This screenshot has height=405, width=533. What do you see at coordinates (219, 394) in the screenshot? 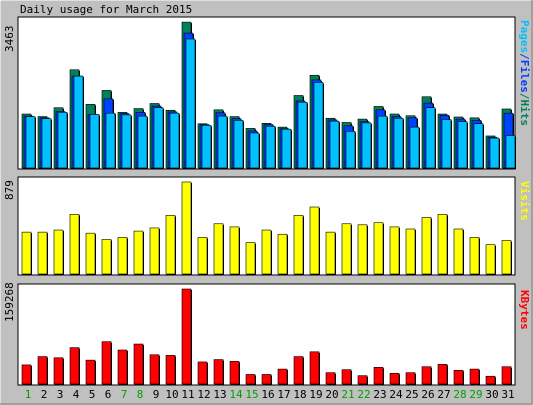
I see `x-tick-label: 13` at bounding box center [219, 394].